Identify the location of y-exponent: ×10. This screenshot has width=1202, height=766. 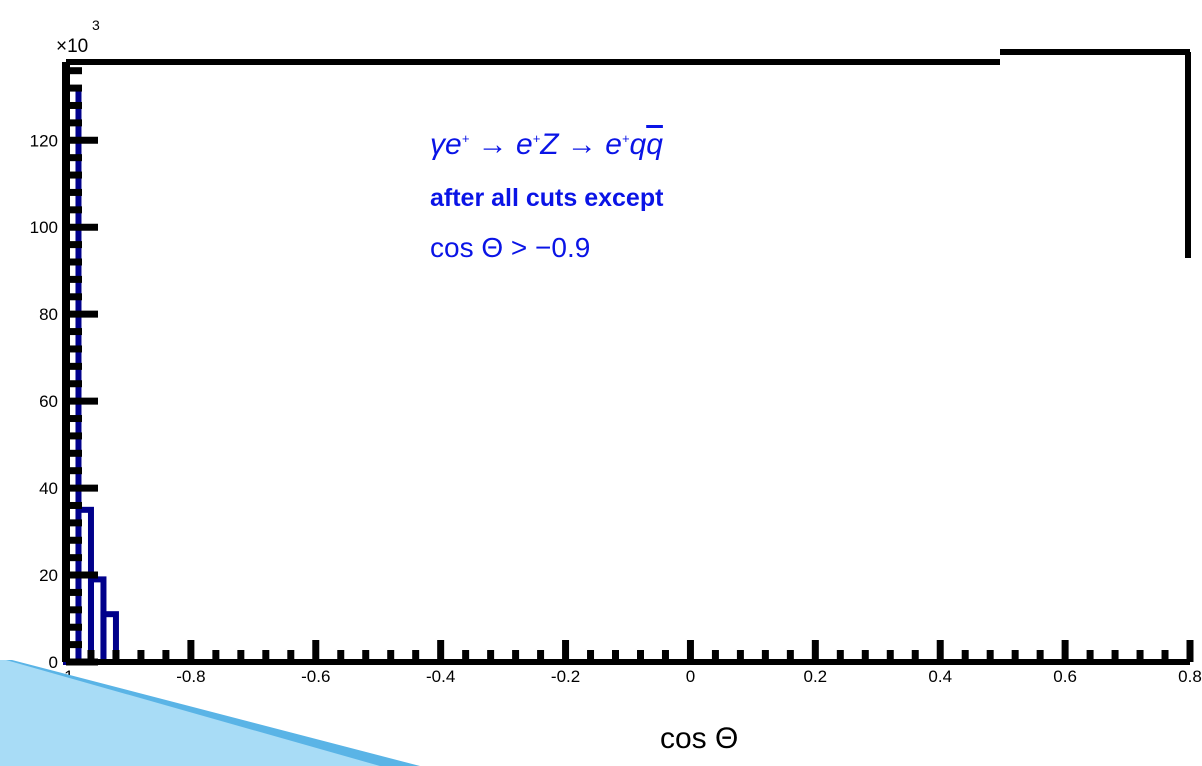
(72, 46).